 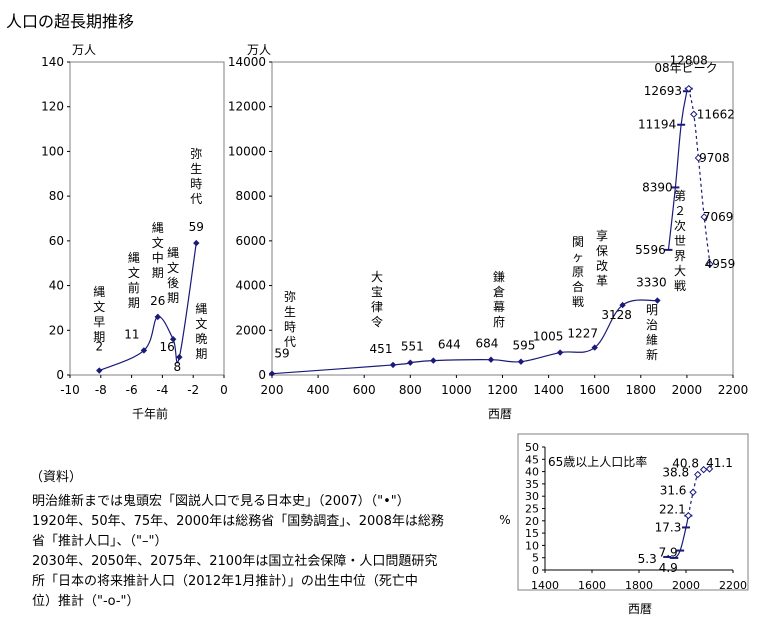 What do you see at coordinates (131, 334) in the screenshot?
I see `data-label: 11` at bounding box center [131, 334].